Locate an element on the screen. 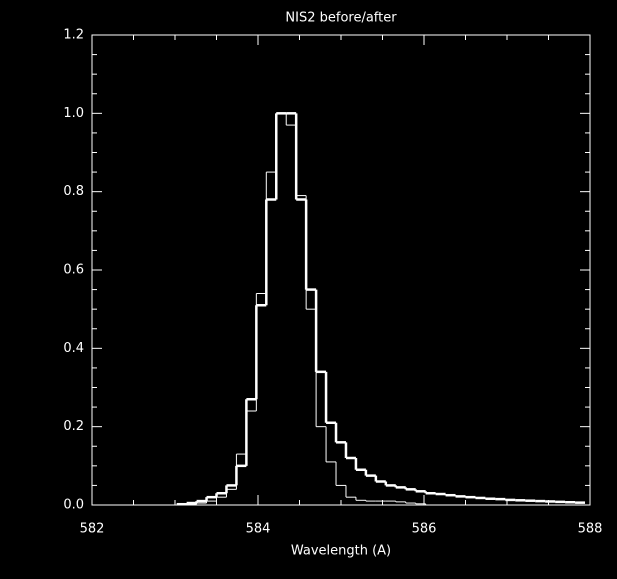  y-tick-label: 1.0 is located at coordinates (73, 113).